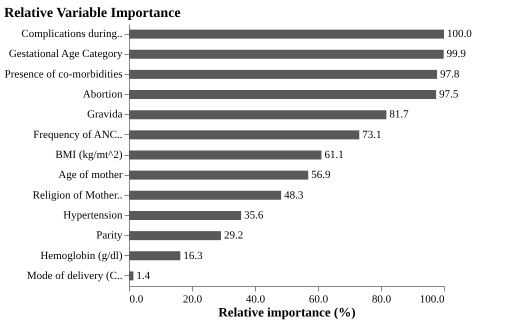  Describe the element at coordinates (77, 195) in the screenshot. I see `y-tick-label: Religion of Mother..` at that location.